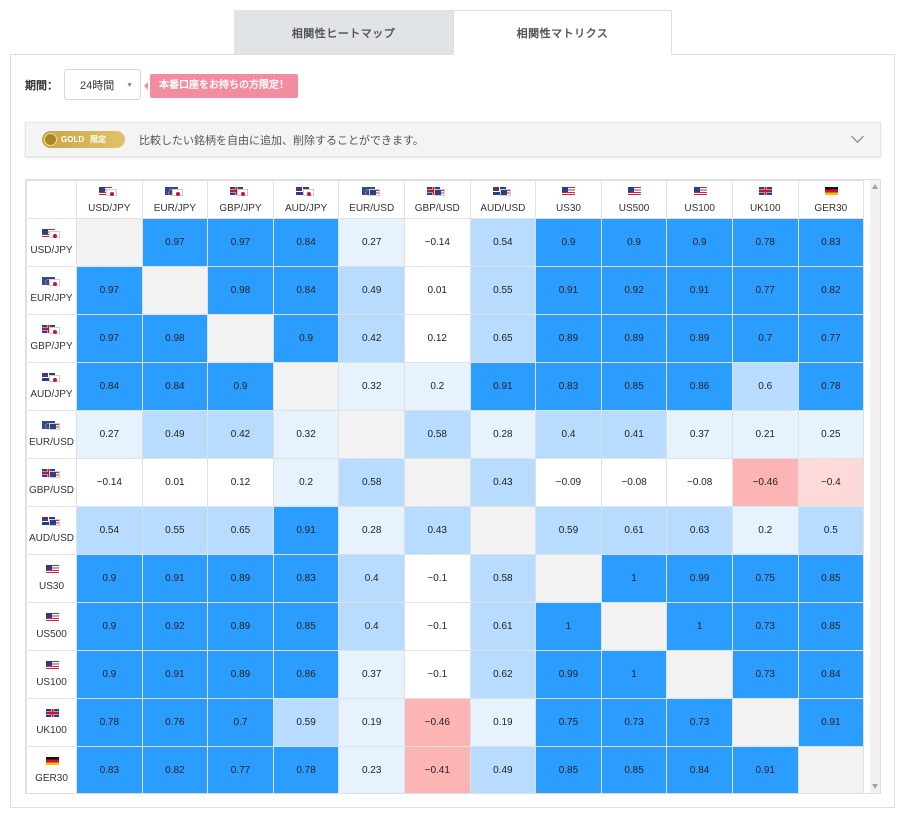  I want to click on correlation-cell: 0.5, so click(831, 530).